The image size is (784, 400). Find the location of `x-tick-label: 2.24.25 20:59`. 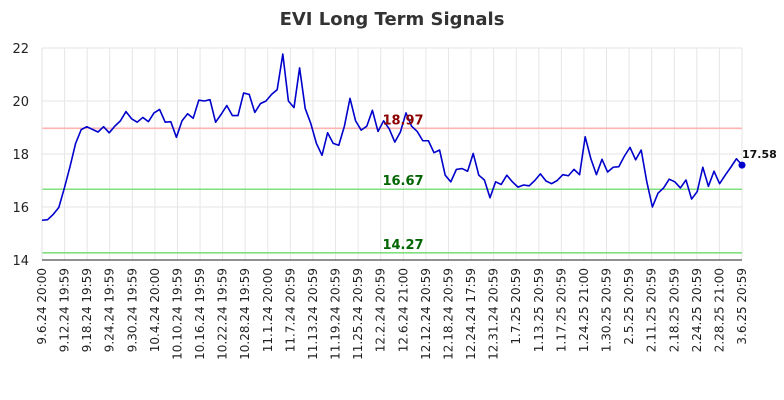

x-tick-label: 2.24.25 20:59 is located at coordinates (697, 310).